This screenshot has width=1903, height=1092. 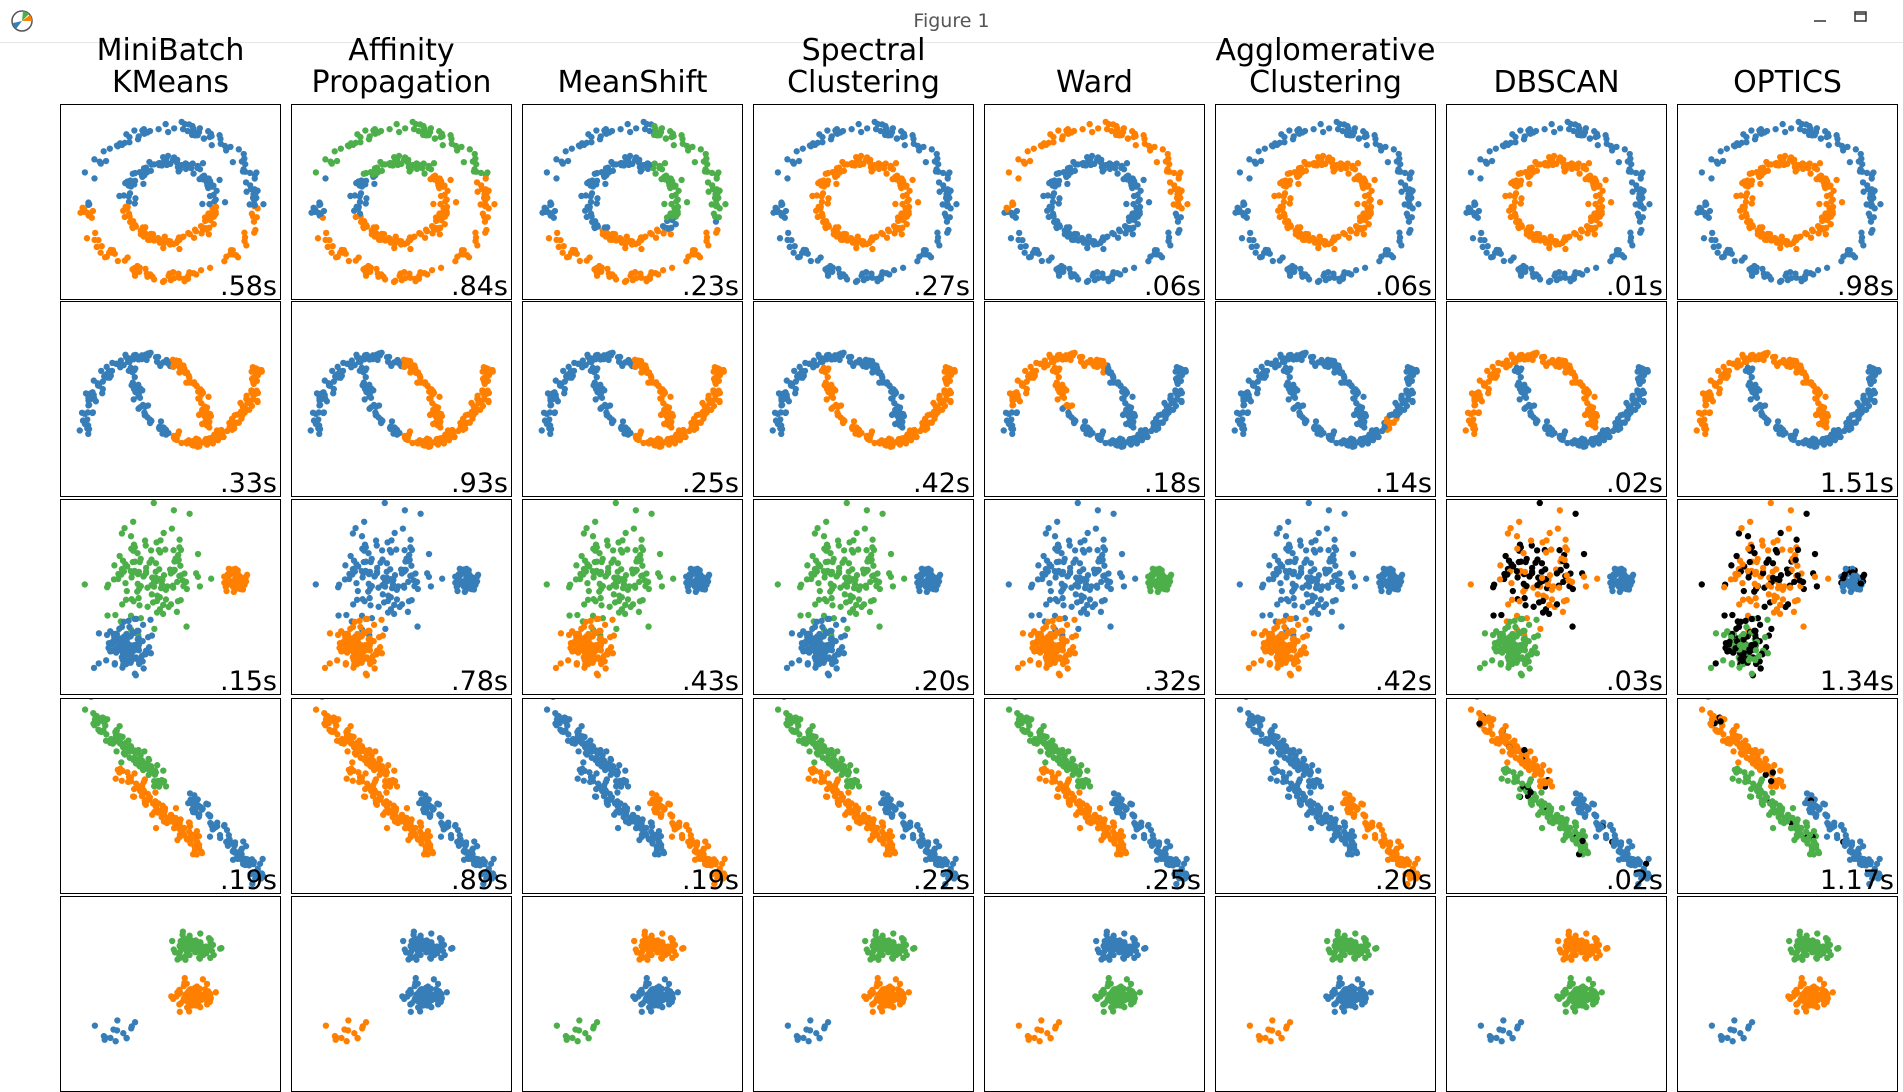 I want to click on subplot-noisy_moons-8: 1.51s, so click(x=1787, y=399).